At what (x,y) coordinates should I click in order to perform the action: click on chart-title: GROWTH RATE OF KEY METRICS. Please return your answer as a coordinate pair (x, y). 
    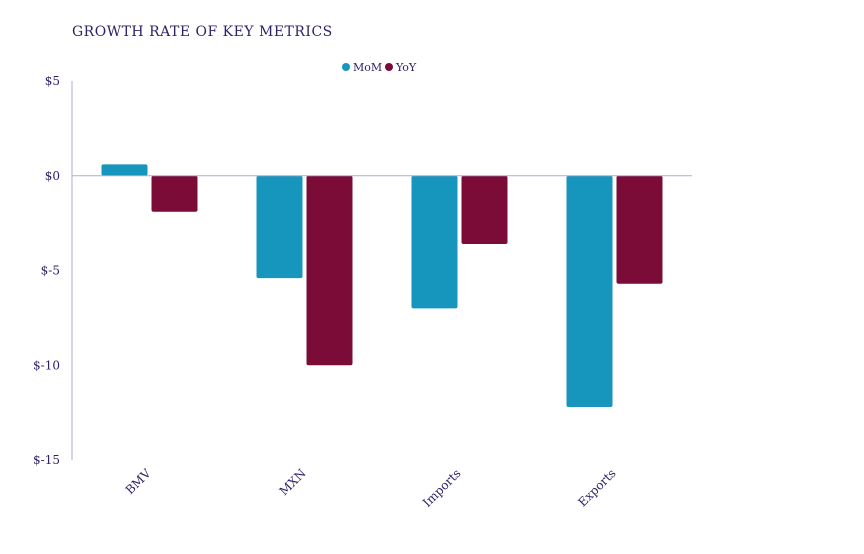
    Looking at the image, I should click on (202, 32).